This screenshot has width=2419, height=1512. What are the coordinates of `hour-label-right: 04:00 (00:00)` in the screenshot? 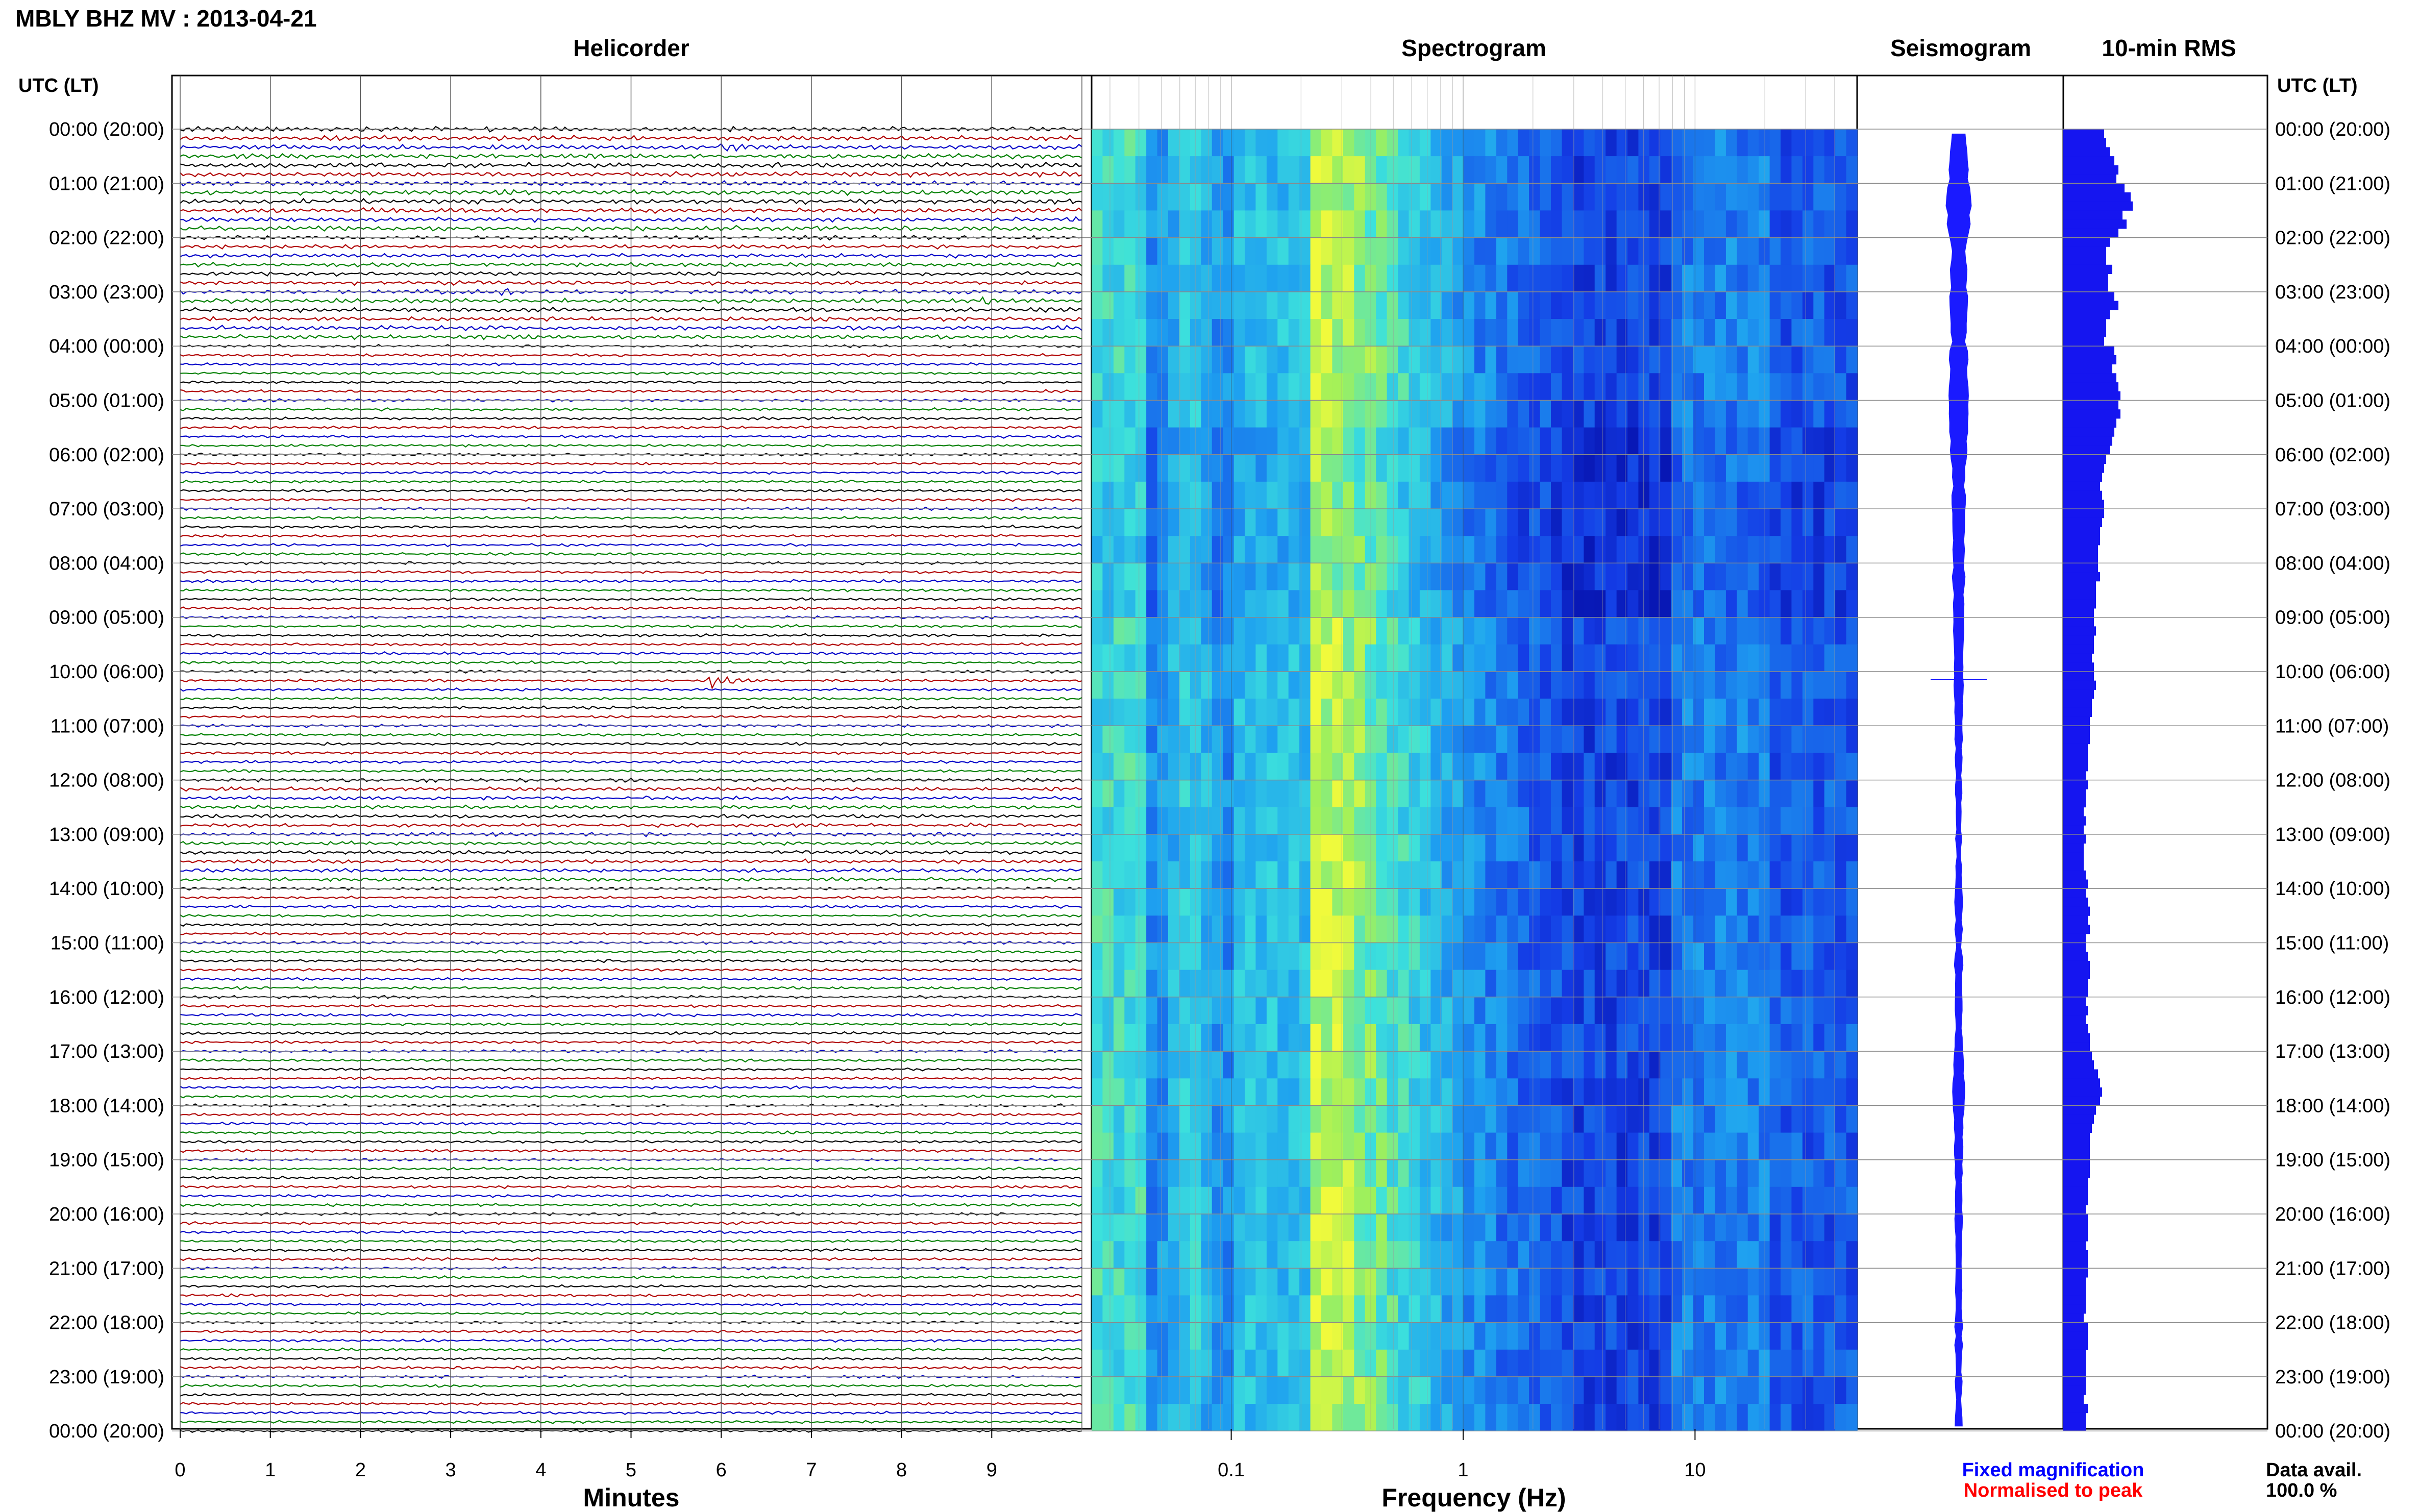 It's located at (2332, 346).